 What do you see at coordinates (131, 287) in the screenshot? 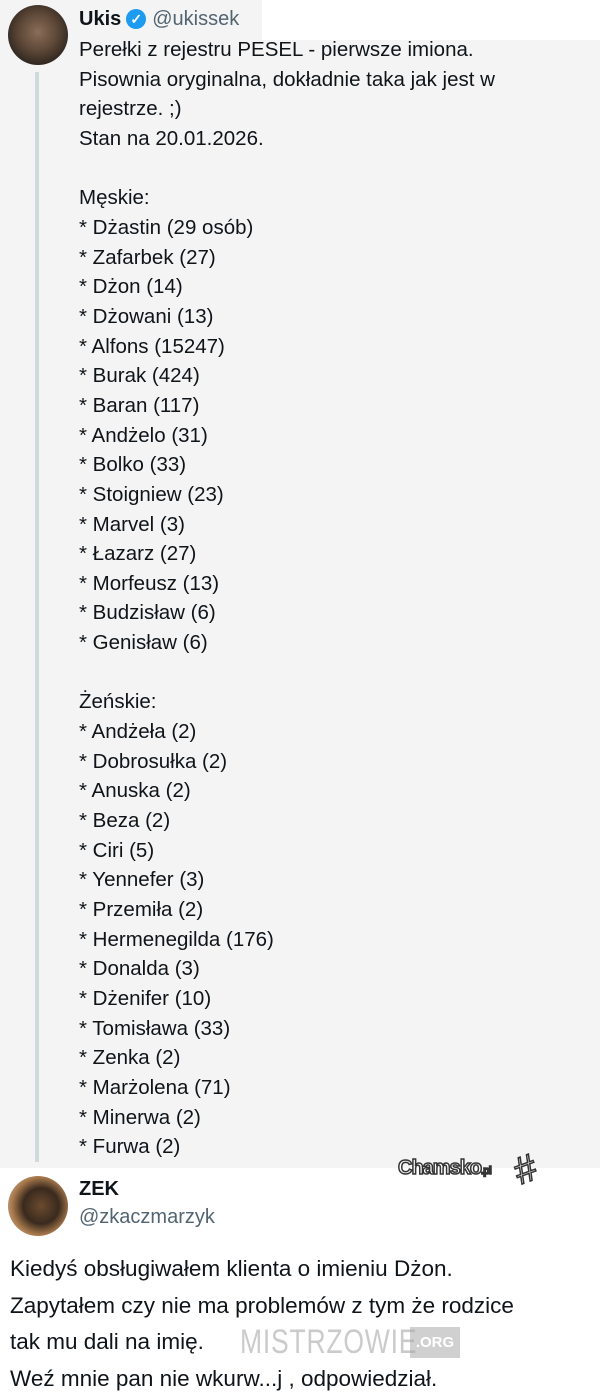
I see `text-line: * Dżon (14)` at bounding box center [131, 287].